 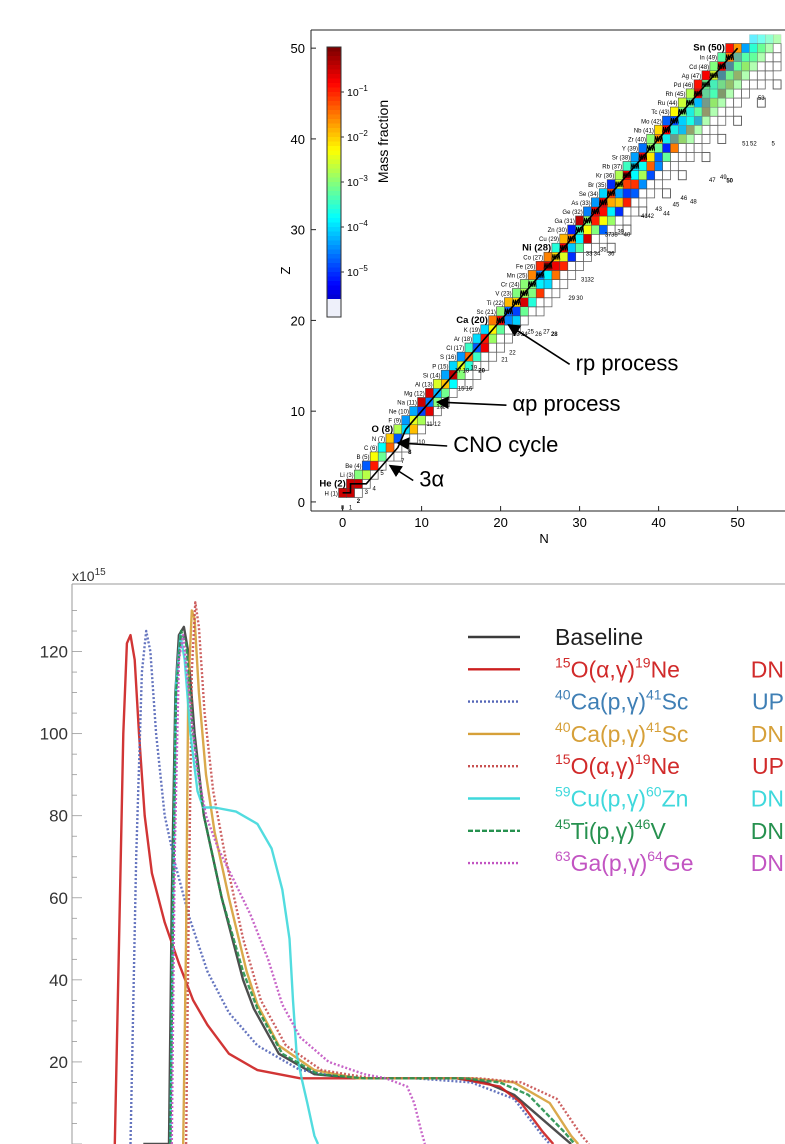 What do you see at coordinates (597, 186) in the screenshot?
I see `element-label: Br (35)` at bounding box center [597, 186].